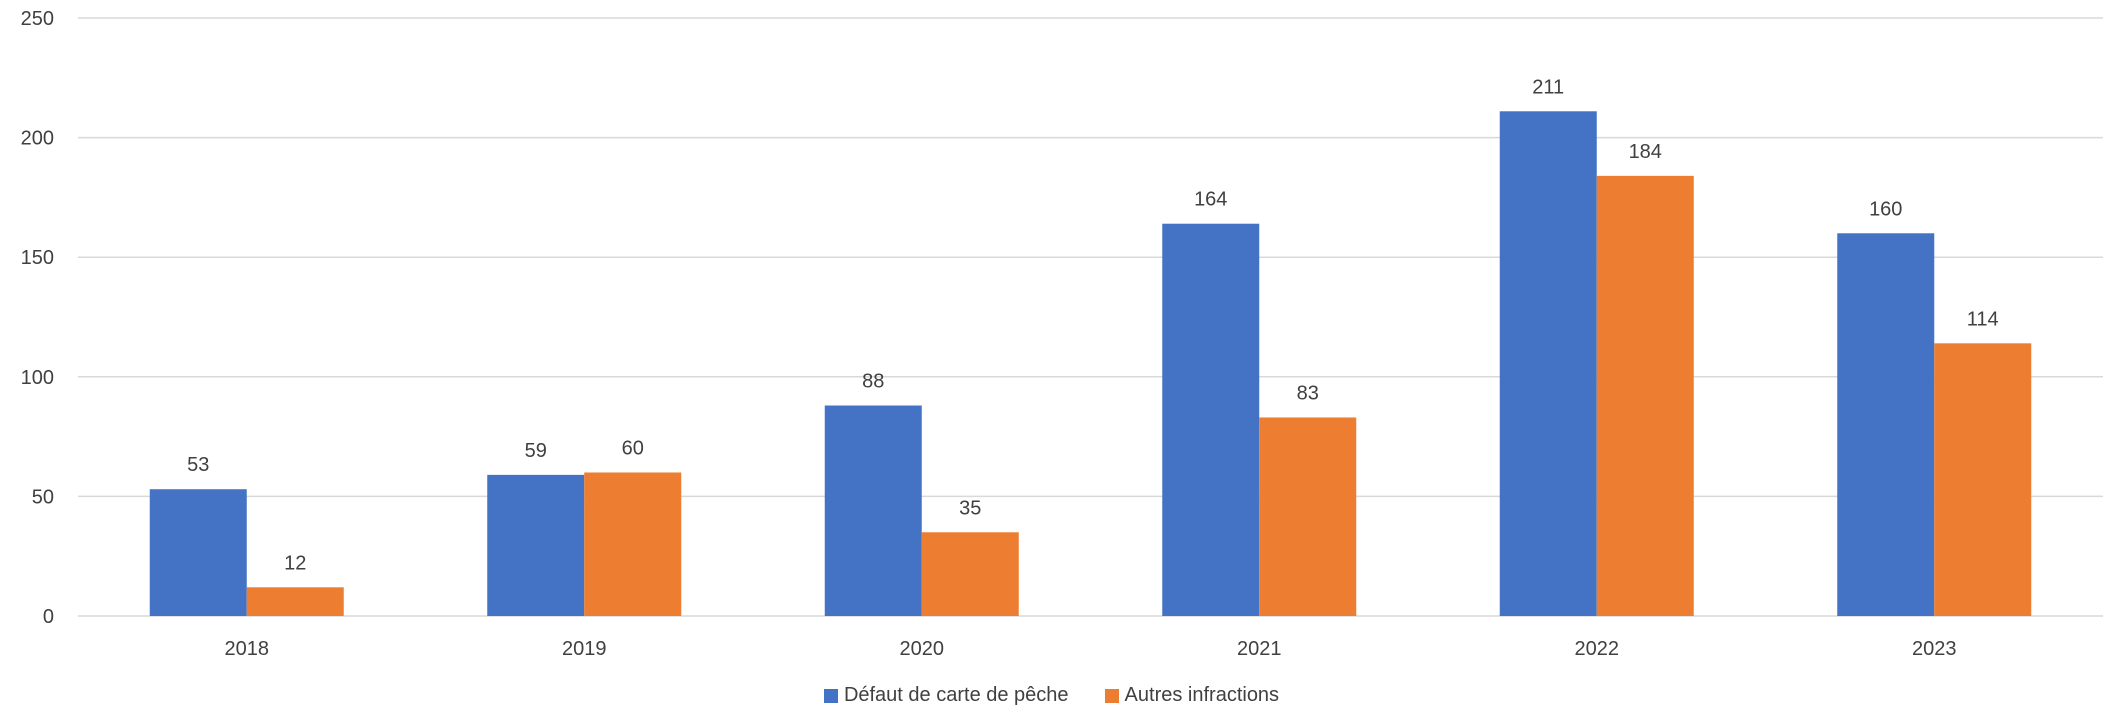 The image size is (2103, 712). Describe the element at coordinates (1645, 152) in the screenshot. I see `data-label-2022-series-1: 184` at that location.